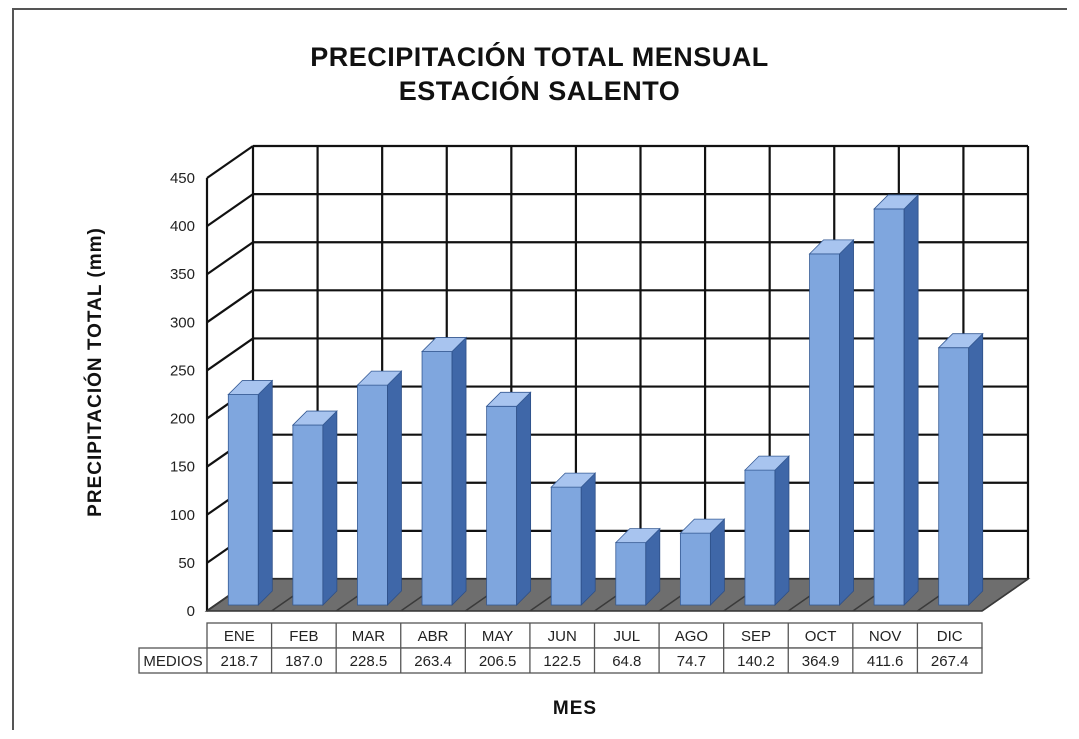  I want to click on data-label: 364.9, so click(821, 661).